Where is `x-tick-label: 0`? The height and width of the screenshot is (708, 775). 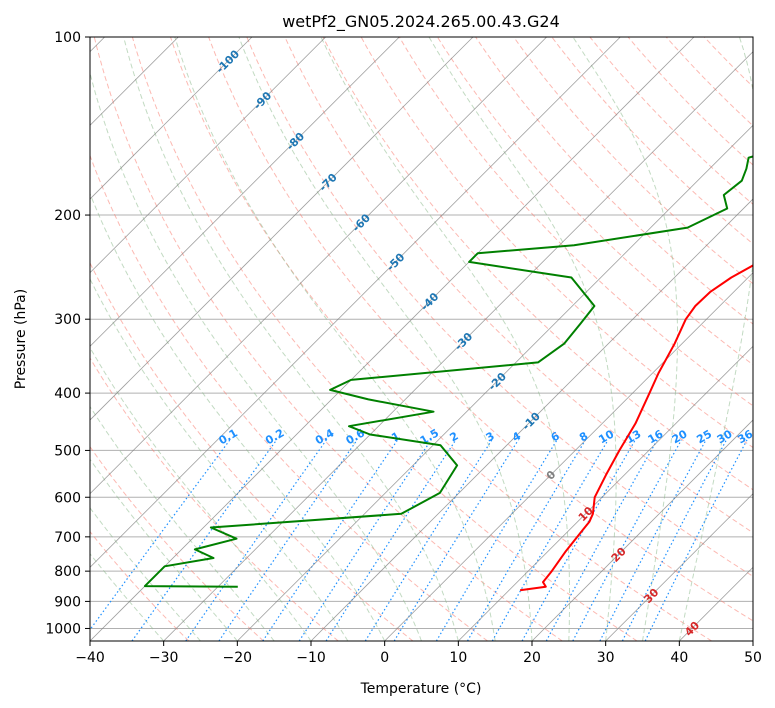
x-tick-label: 0 is located at coordinates (384, 658).